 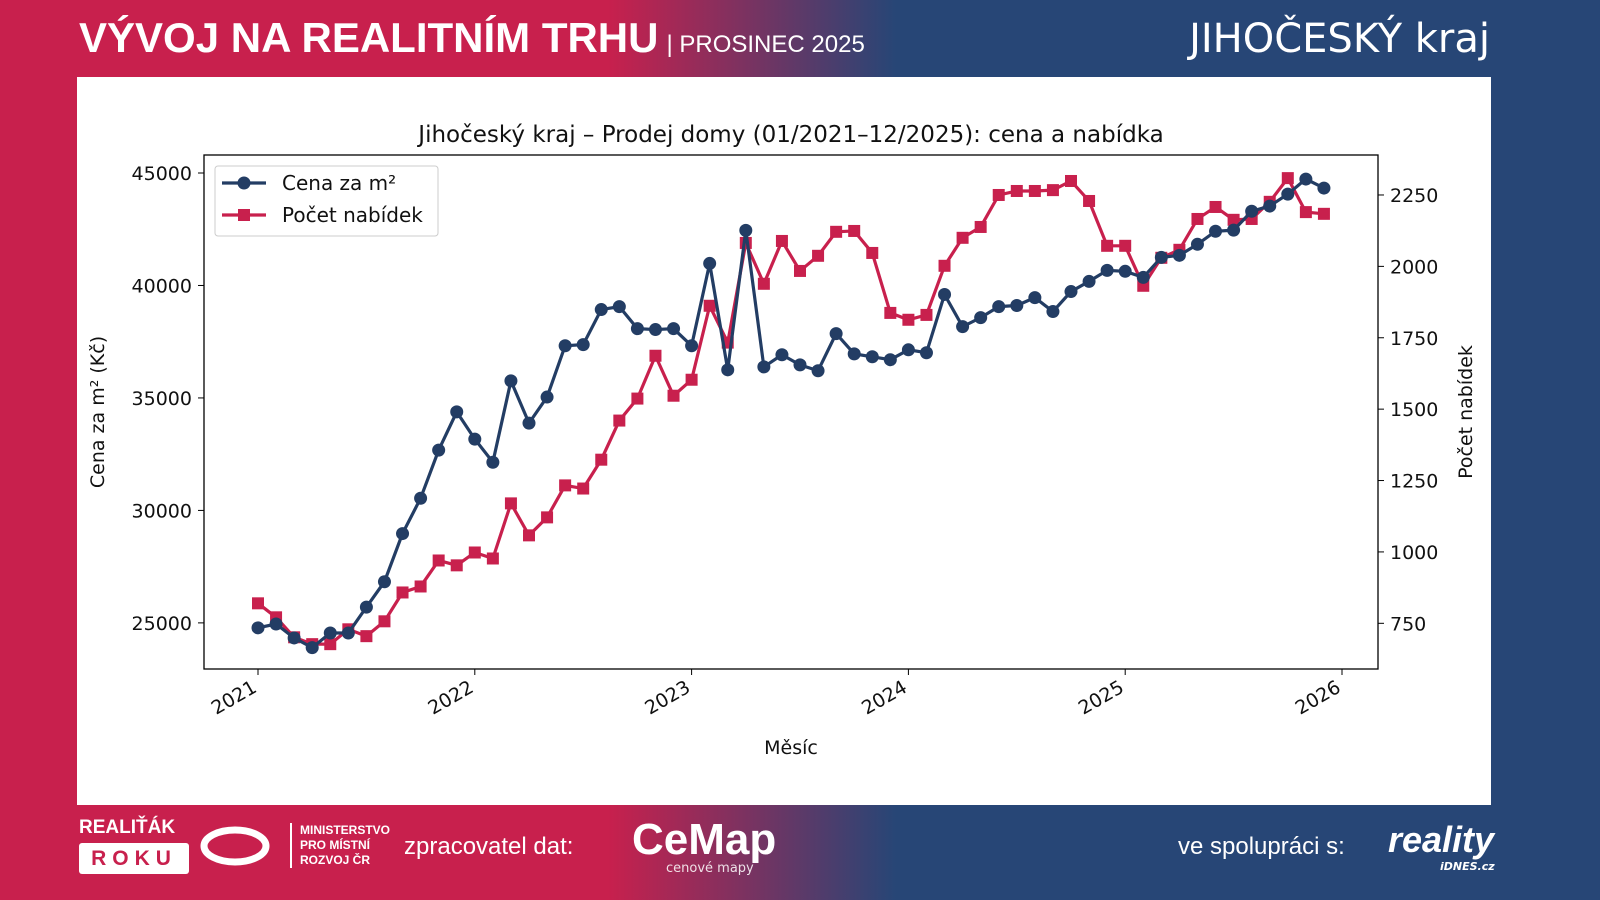 What do you see at coordinates (1414, 267) in the screenshot?
I see `y-right-tick-label: 2000` at bounding box center [1414, 267].